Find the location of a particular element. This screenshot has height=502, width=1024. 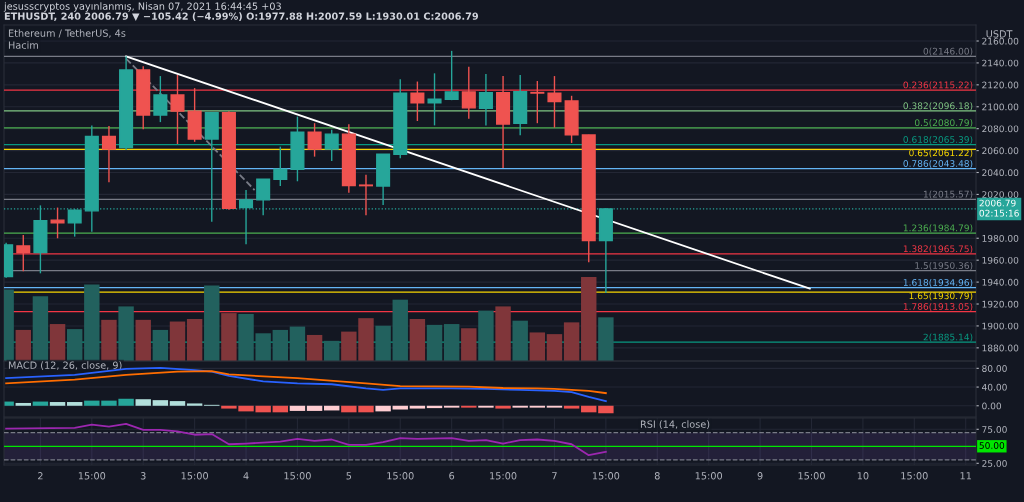

x-tick-label: 6 is located at coordinates (452, 476).